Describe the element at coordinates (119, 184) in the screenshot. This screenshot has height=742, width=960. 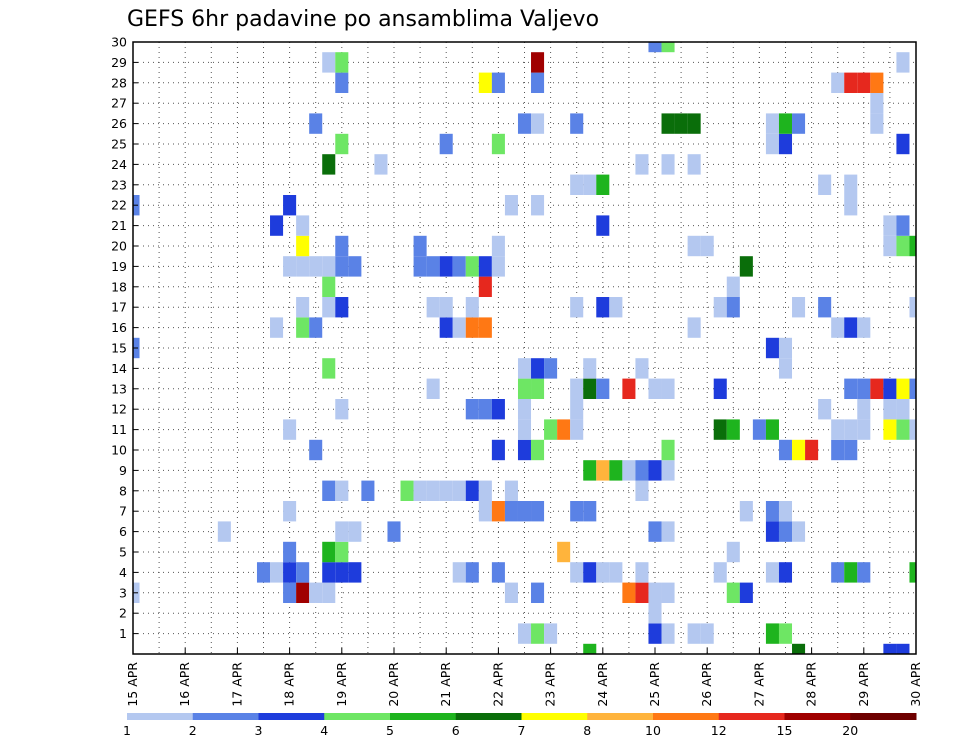
I see `y-tick-label: 23` at that location.